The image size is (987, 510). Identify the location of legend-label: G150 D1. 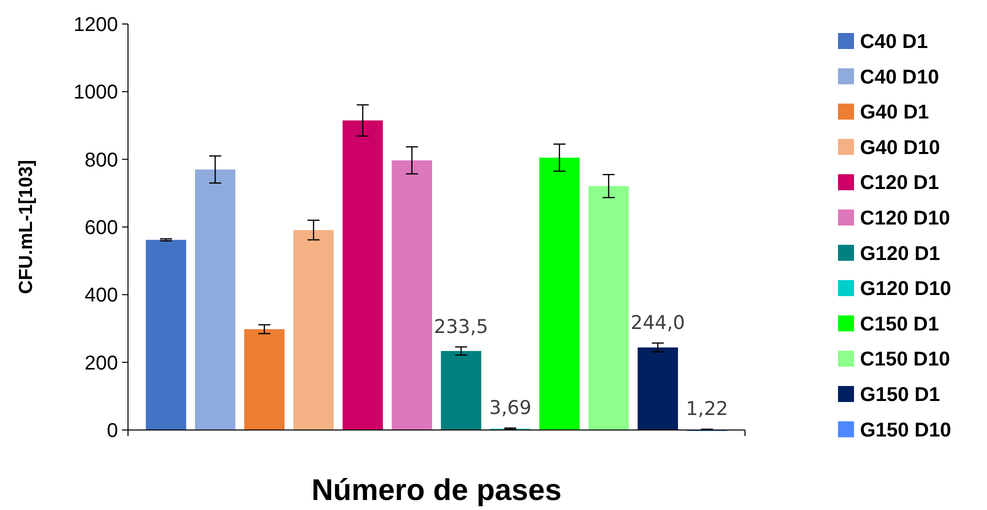
(900, 395).